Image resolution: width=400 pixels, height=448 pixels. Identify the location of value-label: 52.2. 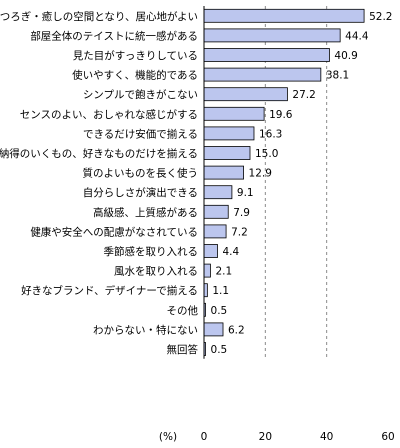
(380, 17).